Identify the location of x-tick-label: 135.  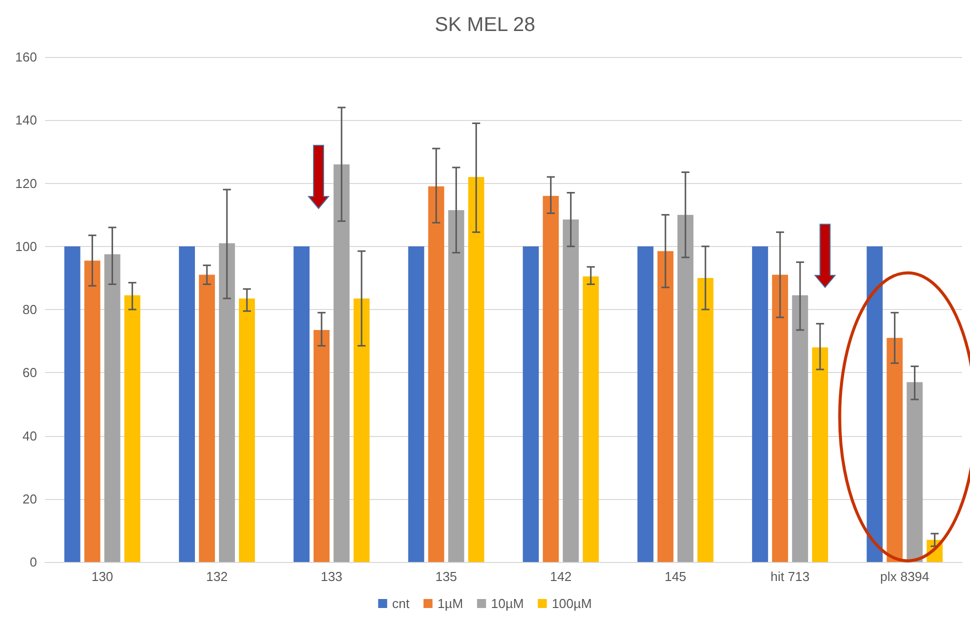
(446, 576).